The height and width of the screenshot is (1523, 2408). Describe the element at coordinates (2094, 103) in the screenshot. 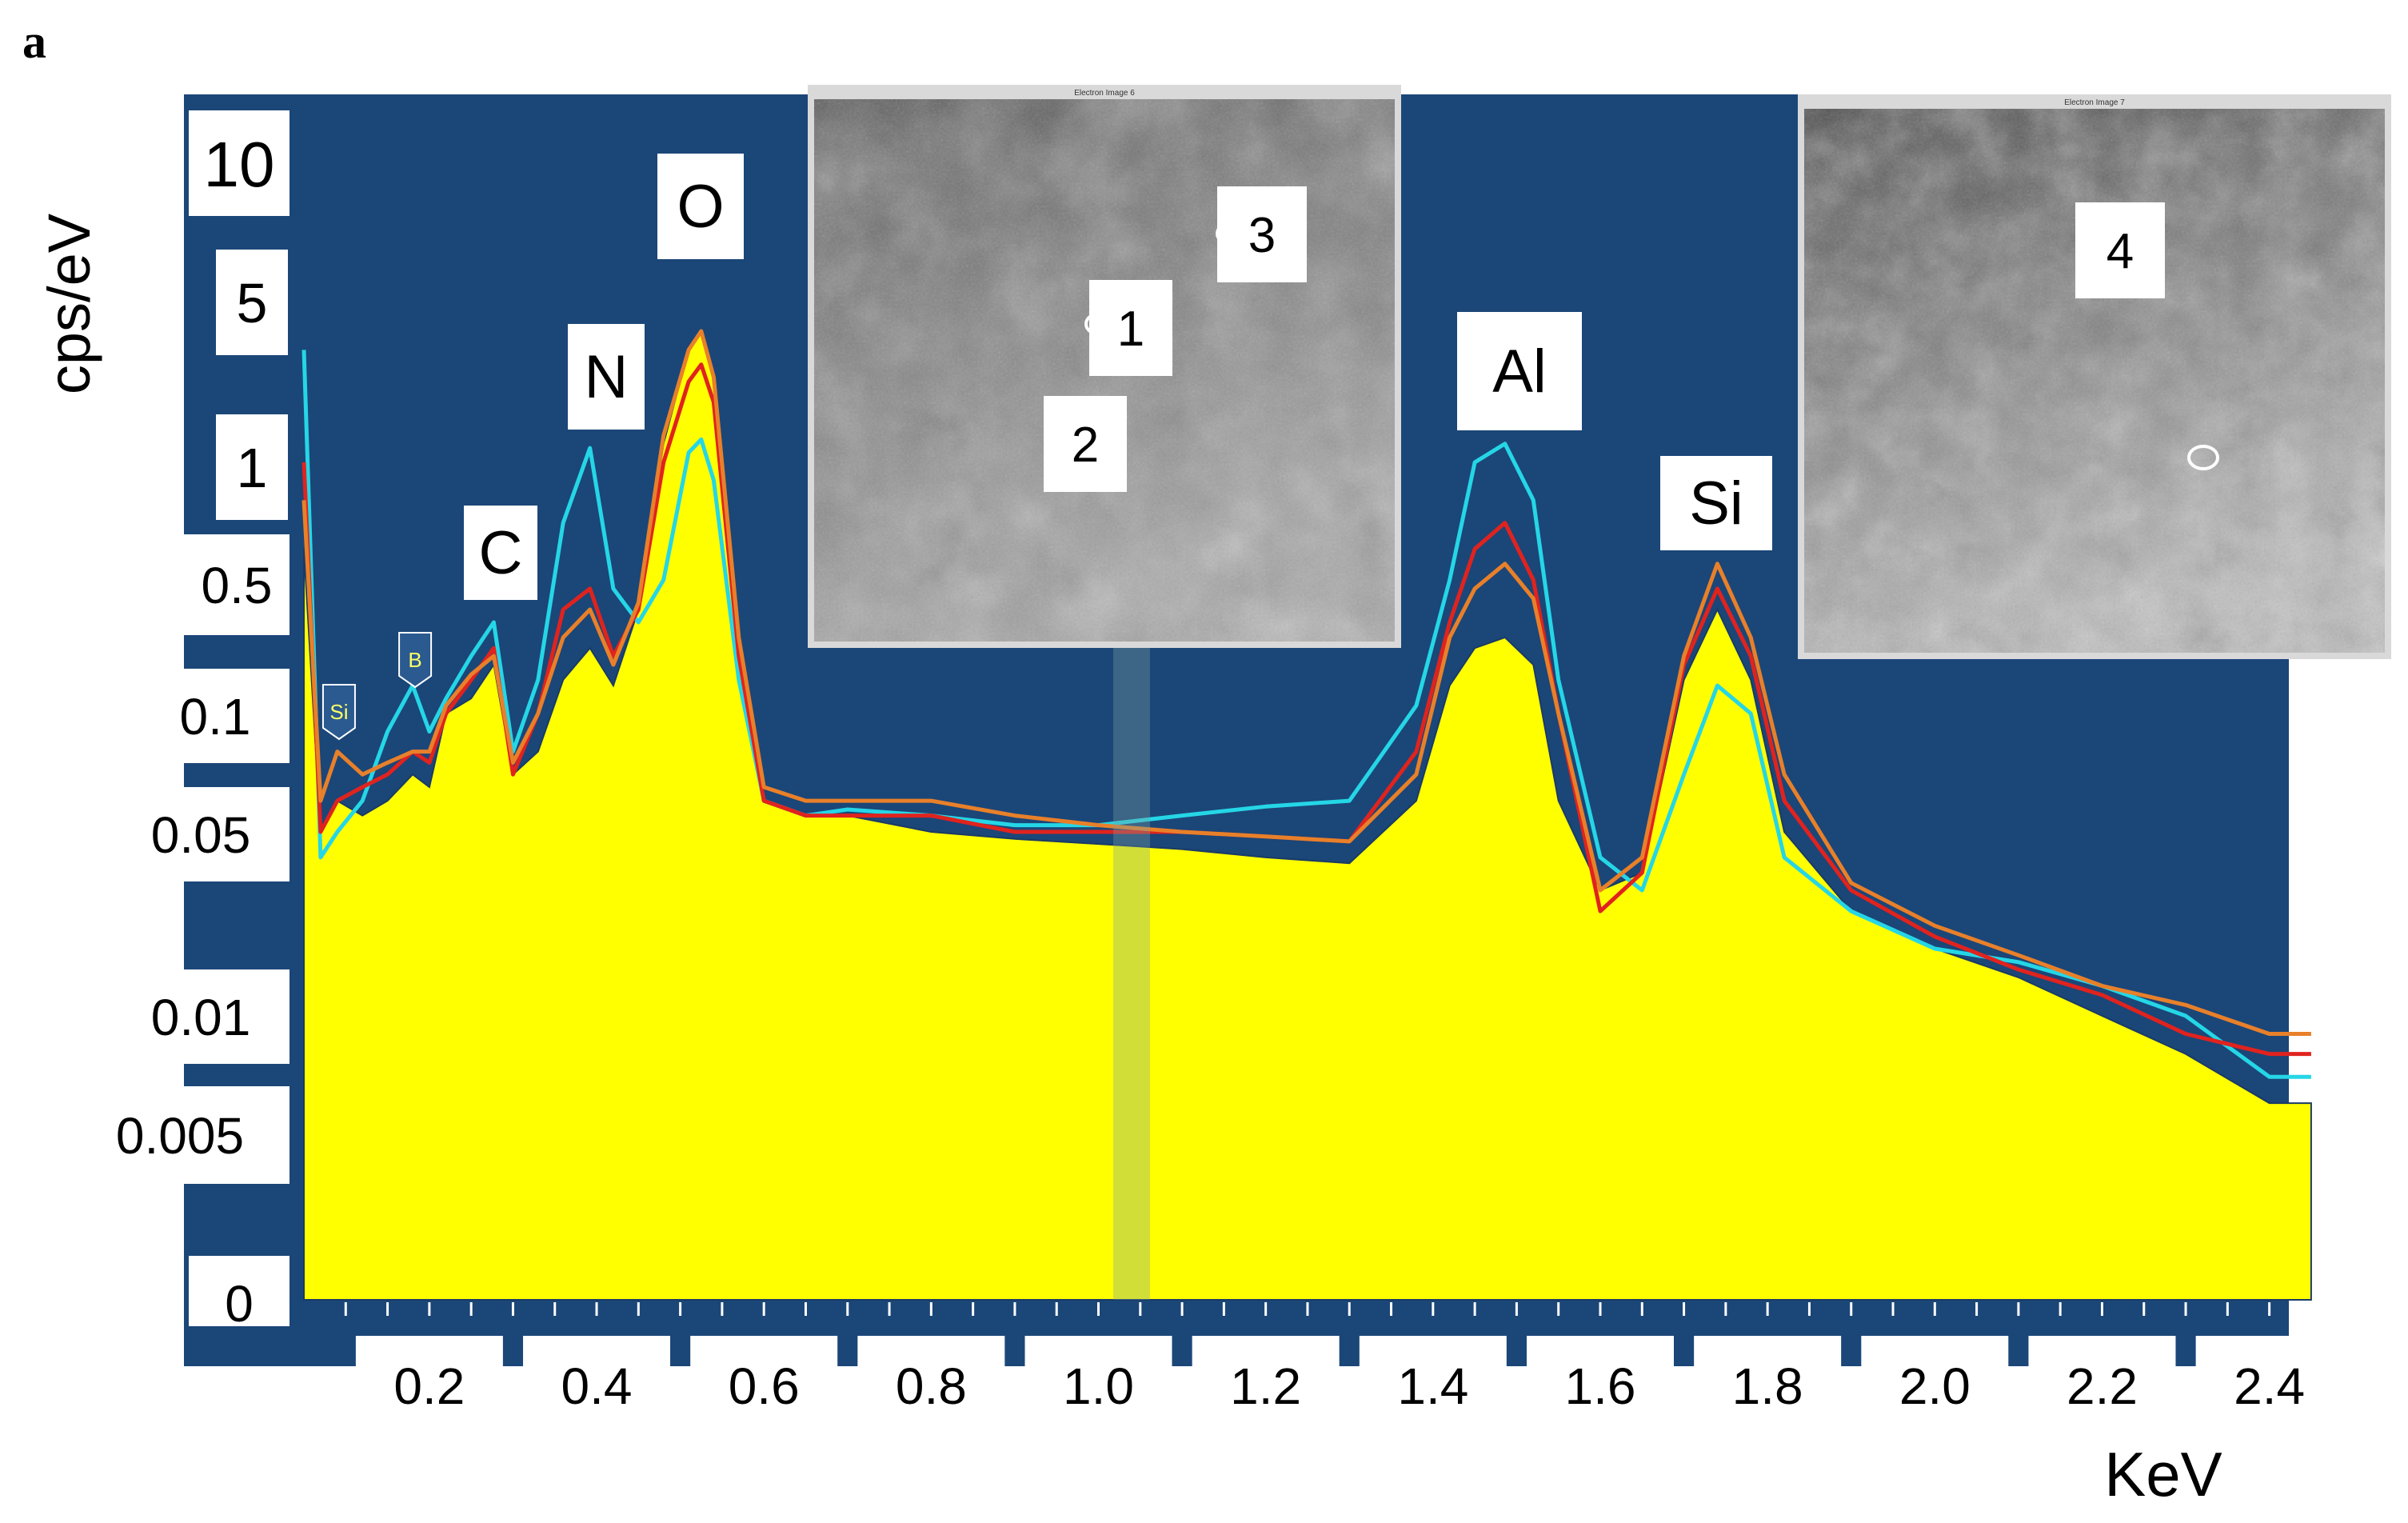

I see `inset-title: Electron Image 7` at that location.